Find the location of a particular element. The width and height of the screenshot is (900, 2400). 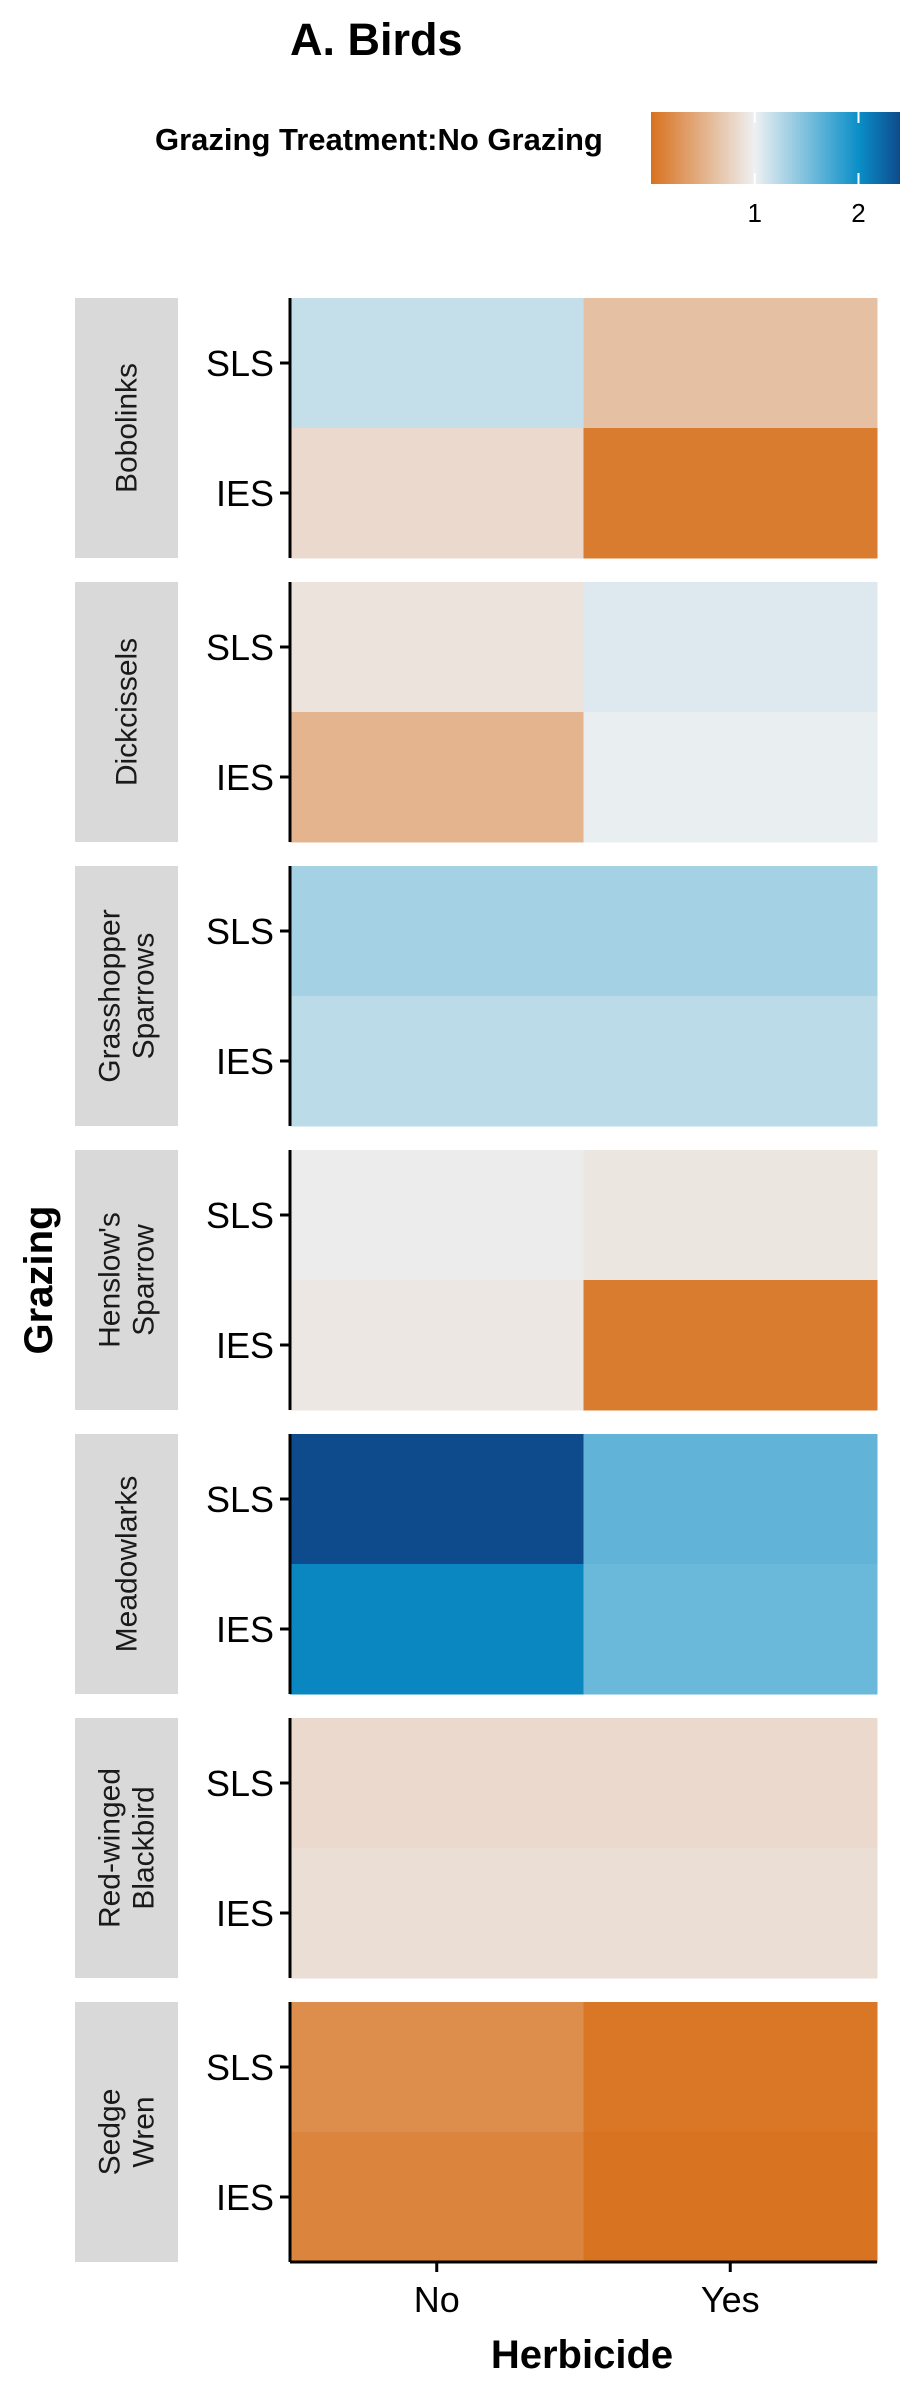

facet-panel: Dickcissels SLS IES is located at coordinates (476, 712).